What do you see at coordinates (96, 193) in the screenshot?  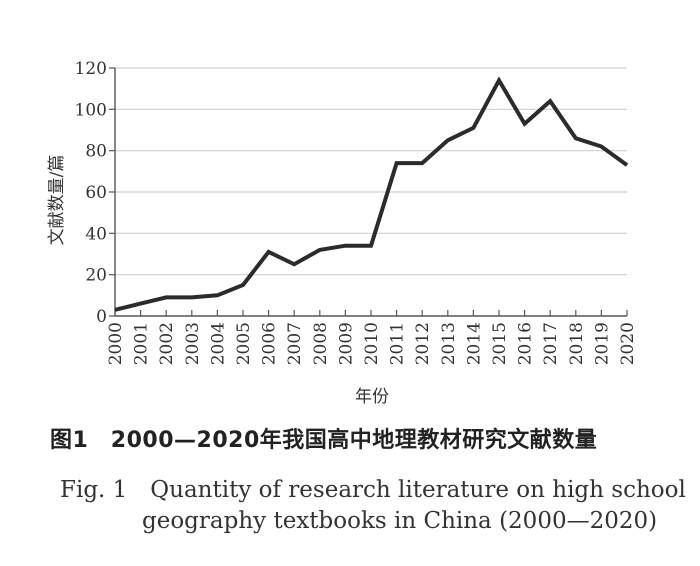 I see `y-tick-label-60: 60` at bounding box center [96, 193].